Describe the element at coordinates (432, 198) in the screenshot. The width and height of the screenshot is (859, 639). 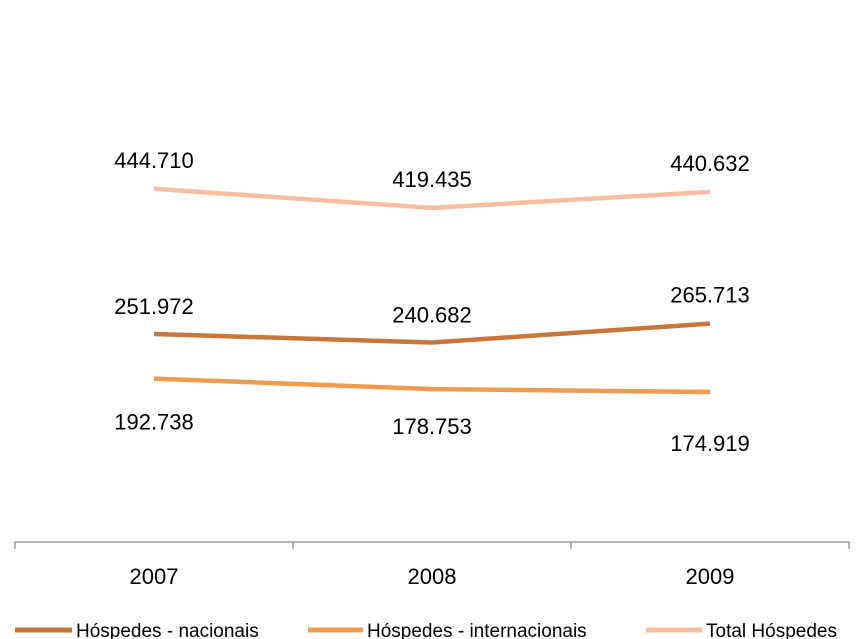
I see `series-line-total-hospedes` at that location.